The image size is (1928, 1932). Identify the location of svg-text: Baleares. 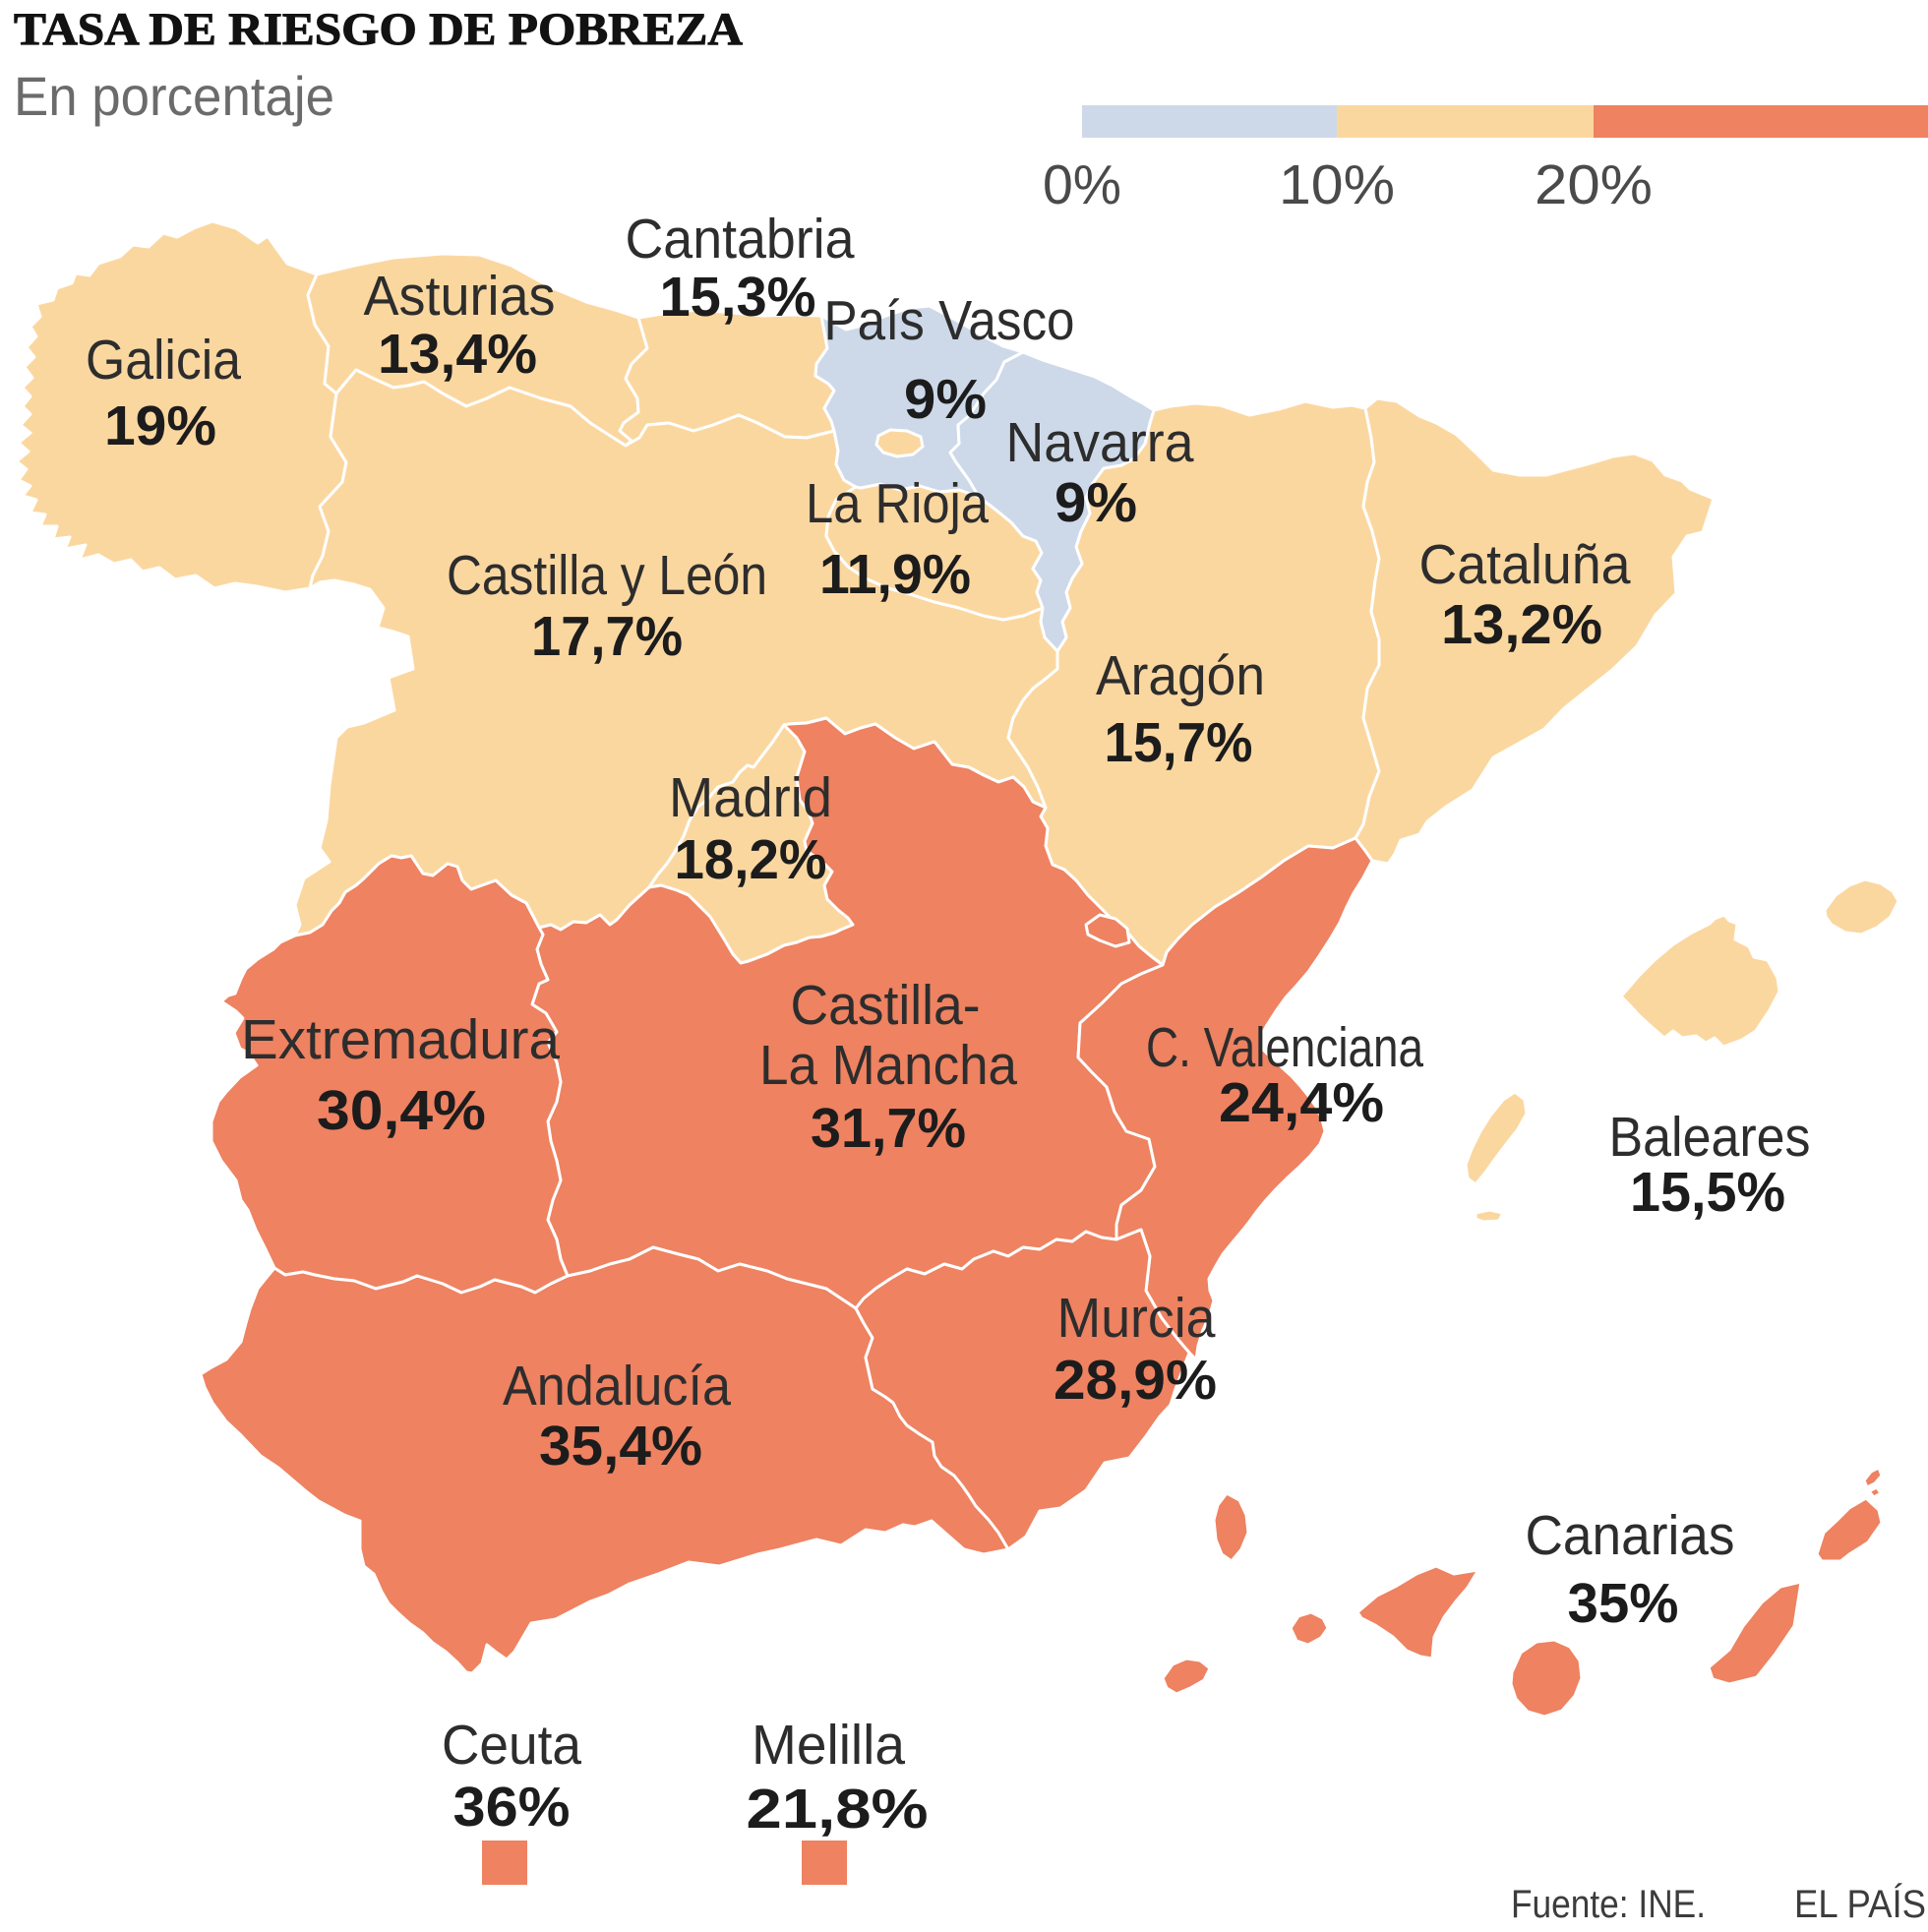
(1710, 1137).